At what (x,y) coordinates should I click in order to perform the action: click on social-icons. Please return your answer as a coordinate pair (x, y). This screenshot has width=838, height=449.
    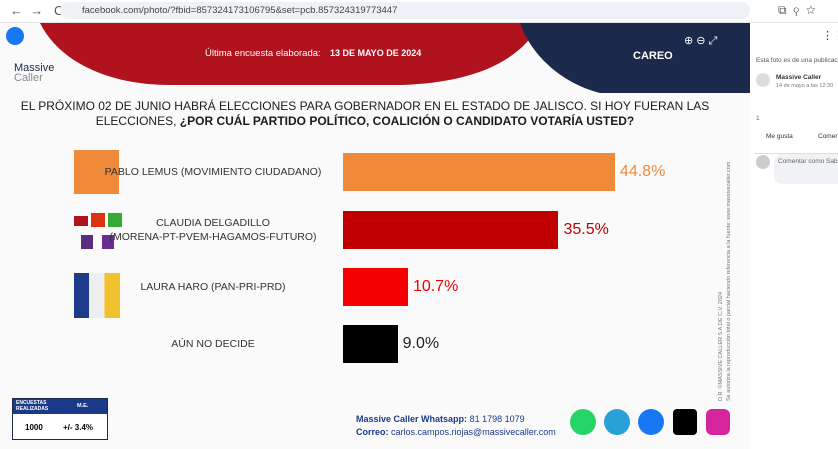
    Looking at the image, I should click on (650, 422).